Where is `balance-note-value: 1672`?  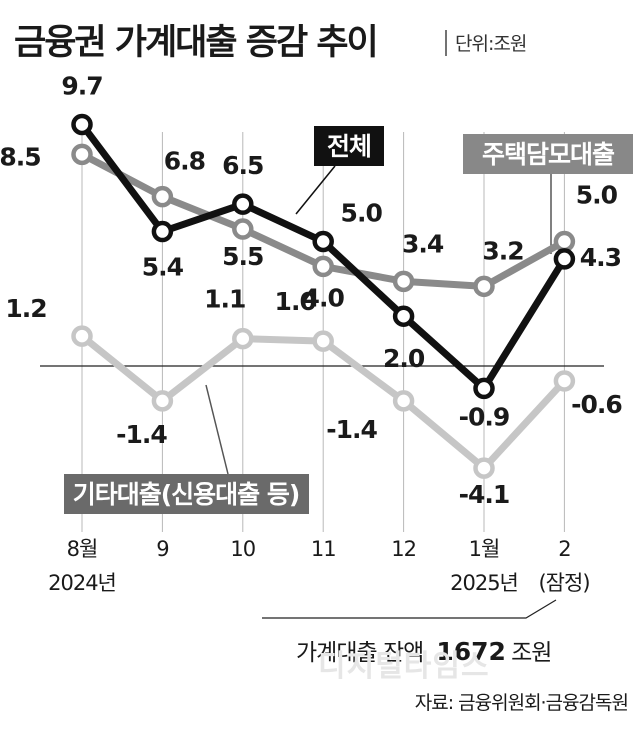
balance-note-value: 1672 is located at coordinates (471, 651).